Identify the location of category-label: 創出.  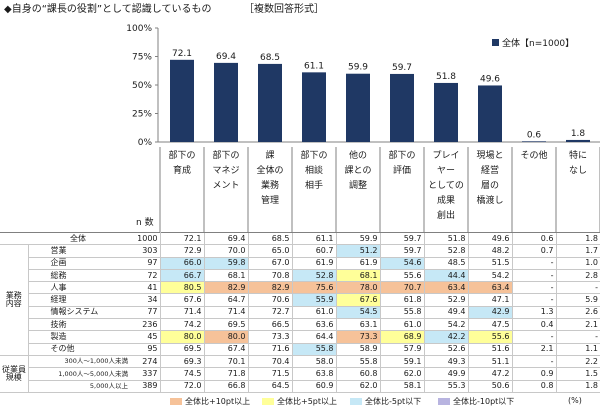
(446, 215).